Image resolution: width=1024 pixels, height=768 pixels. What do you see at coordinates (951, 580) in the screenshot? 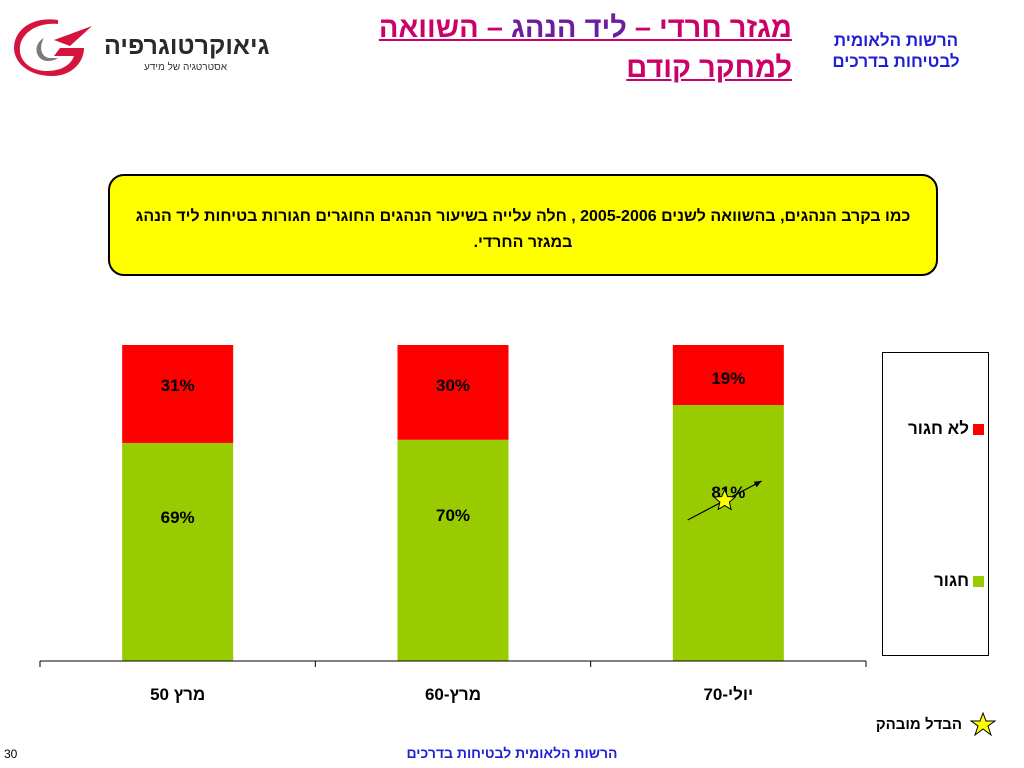
I see `legend-label-belted: חגור` at bounding box center [951, 580].